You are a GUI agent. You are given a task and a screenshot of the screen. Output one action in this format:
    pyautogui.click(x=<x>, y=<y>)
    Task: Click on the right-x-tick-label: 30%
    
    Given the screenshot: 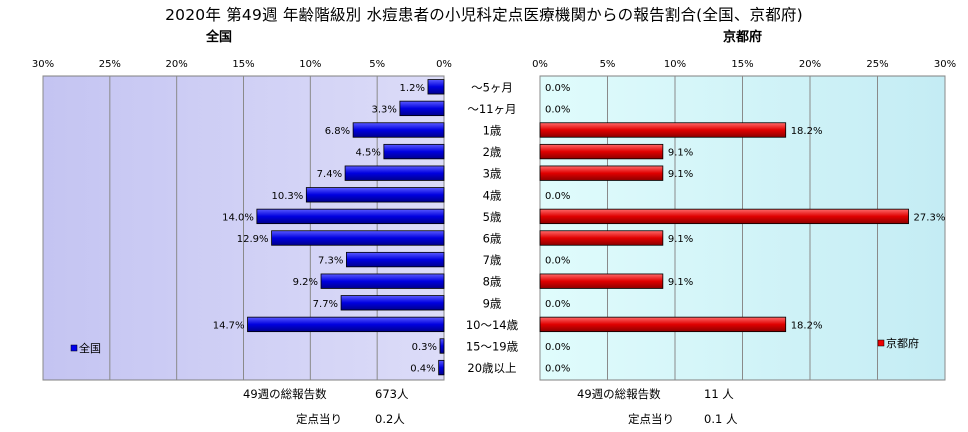 What is the action you would take?
    pyautogui.click(x=945, y=64)
    